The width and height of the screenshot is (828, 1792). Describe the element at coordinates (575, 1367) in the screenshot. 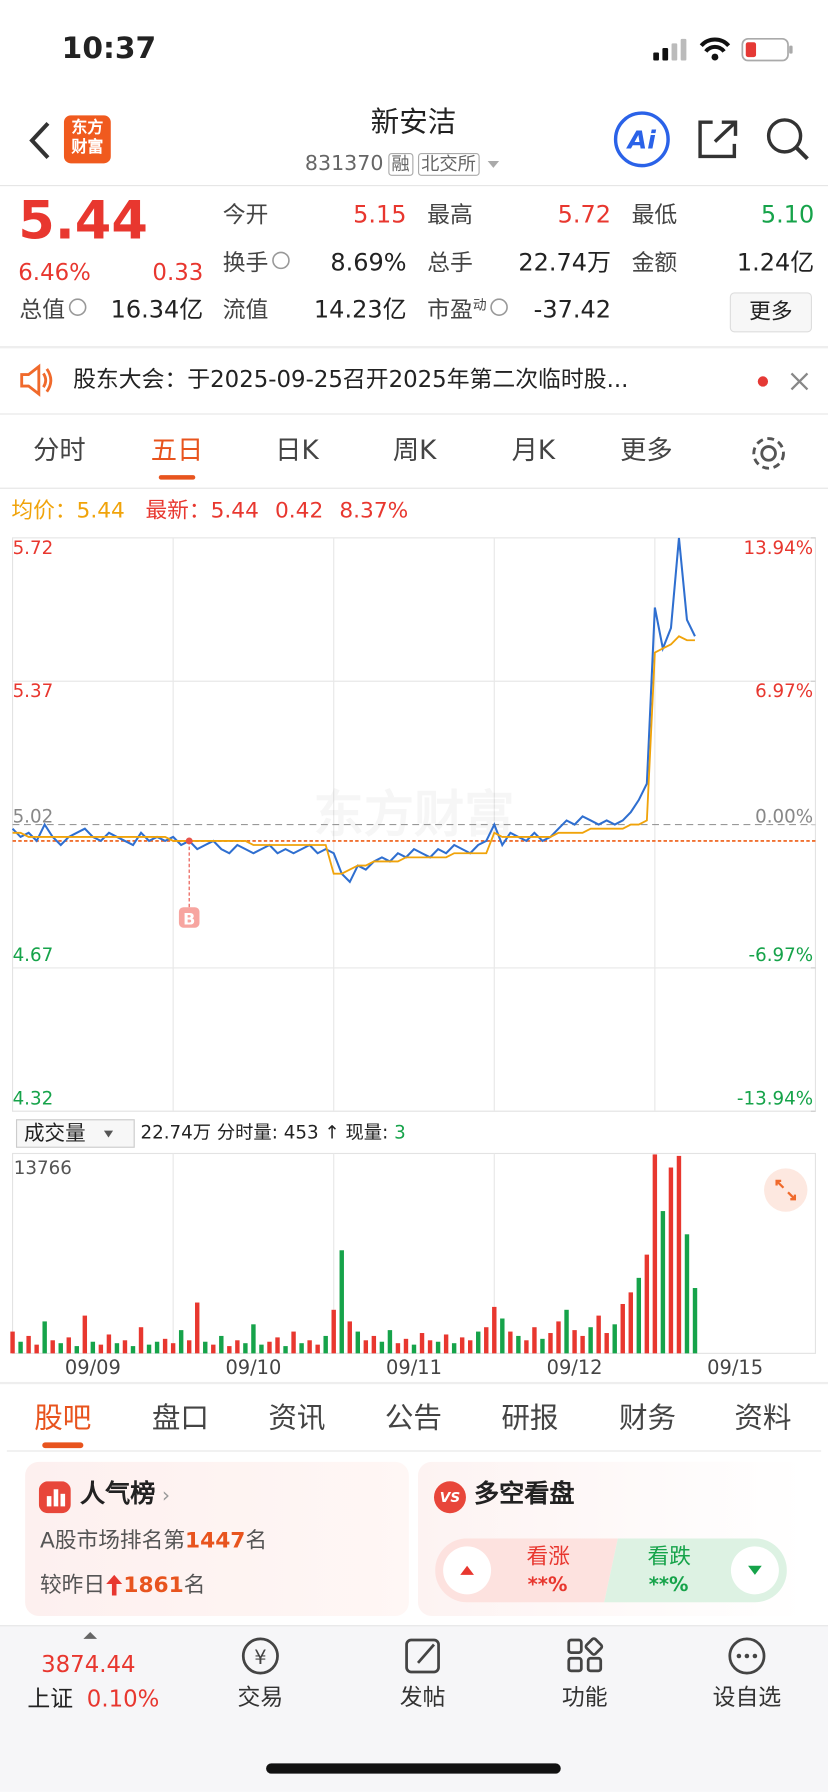

I see `x-tick-label: 09/12` at that location.